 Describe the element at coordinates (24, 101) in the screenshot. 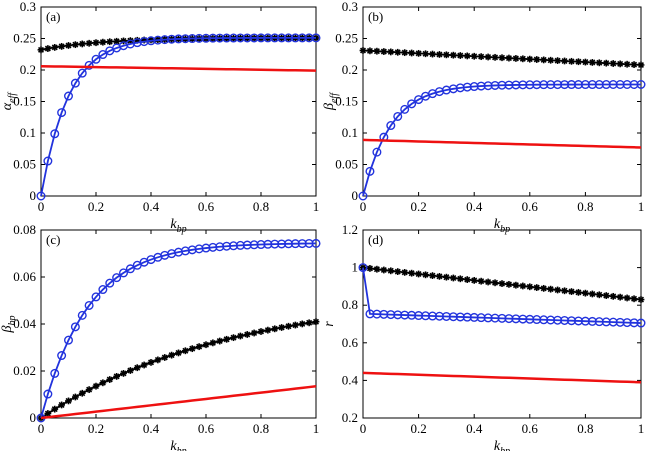

I see `y-tick-label: 0.15` at that location.